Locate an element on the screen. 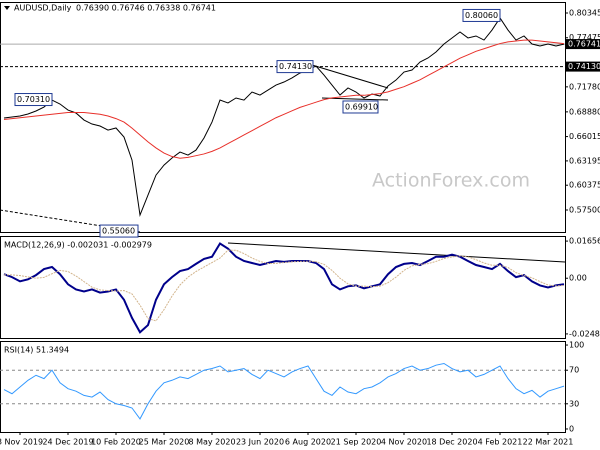 The image size is (600, 450). y-tick-label: 30 is located at coordinates (574, 403).